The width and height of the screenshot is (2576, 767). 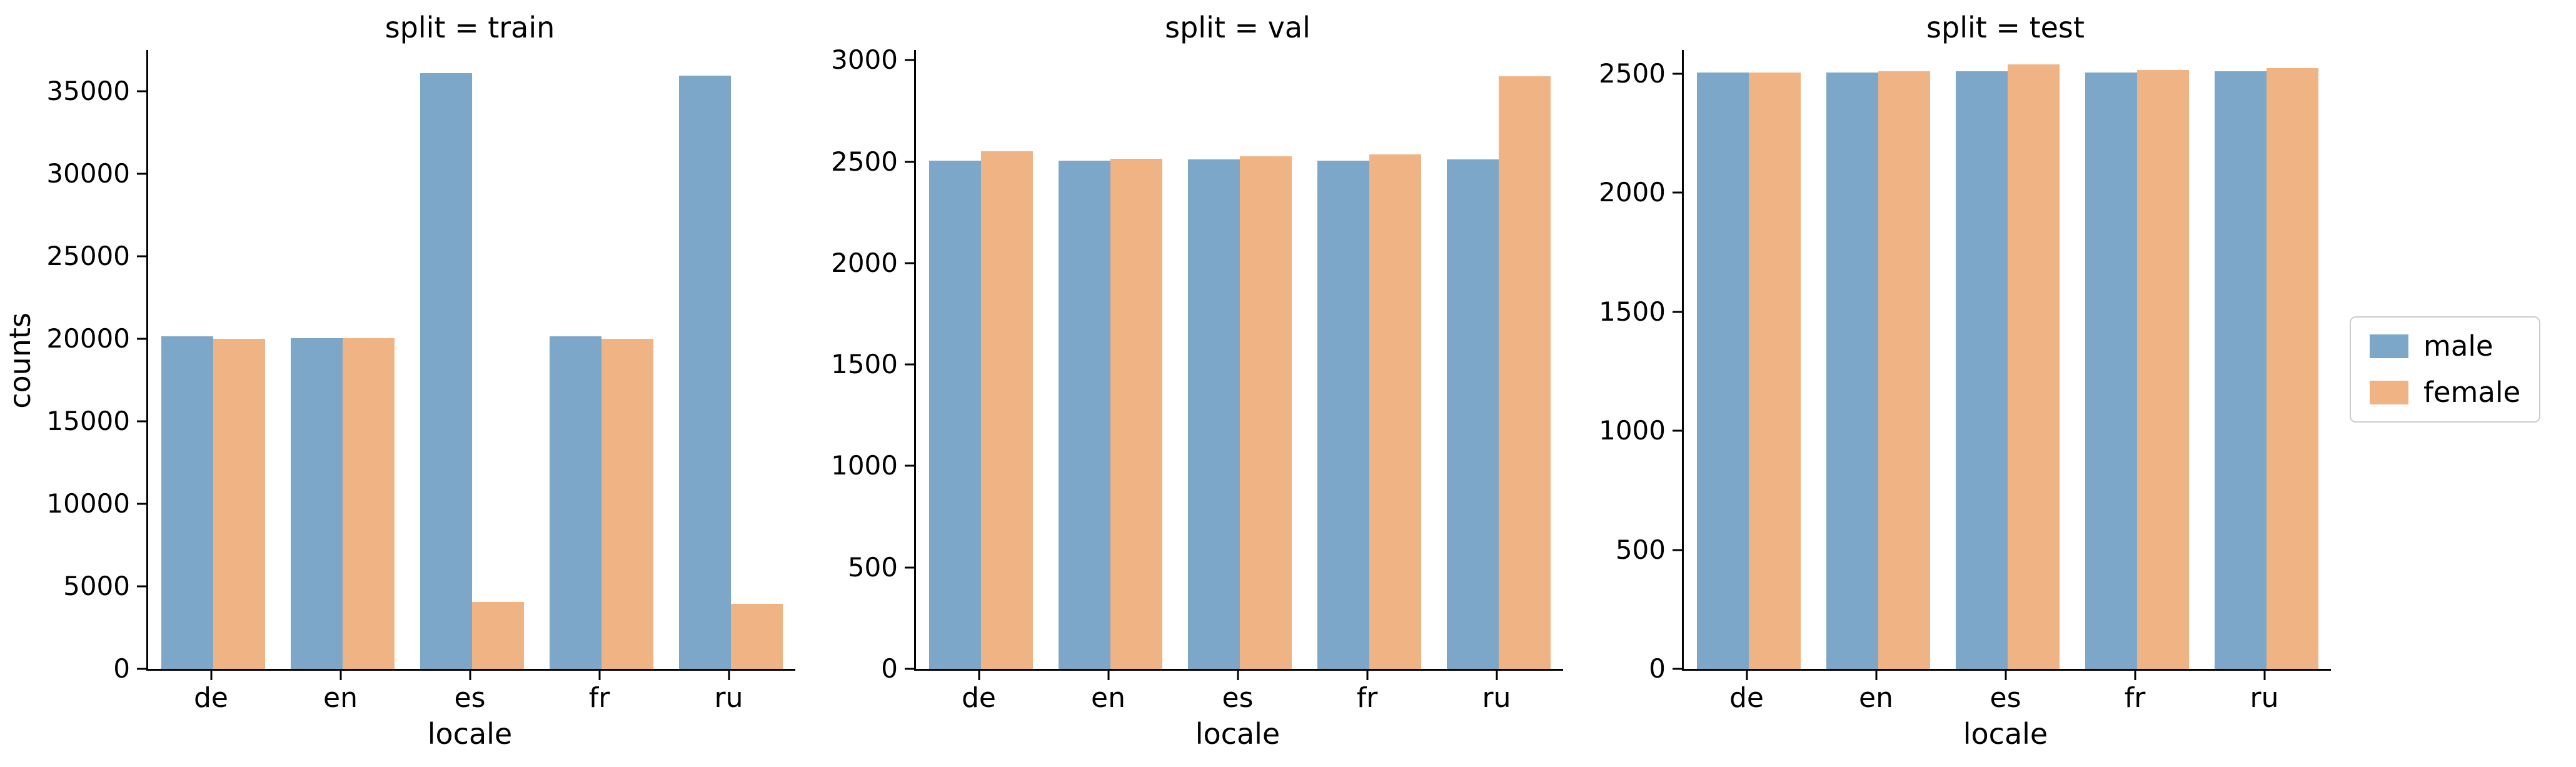 I want to click on legend-label-female: female, so click(x=2472, y=392).